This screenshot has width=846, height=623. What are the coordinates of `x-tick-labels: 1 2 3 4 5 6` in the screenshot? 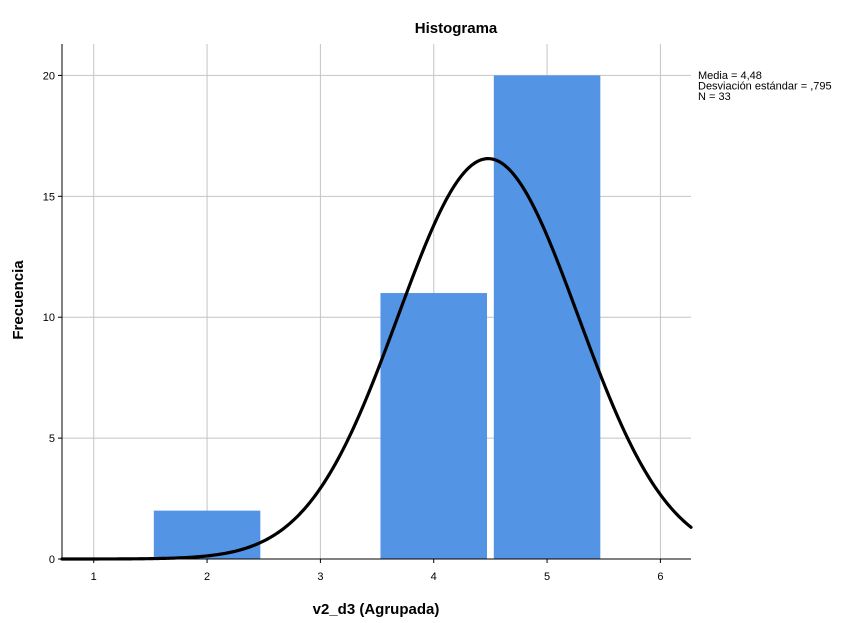 It's located at (377, 577).